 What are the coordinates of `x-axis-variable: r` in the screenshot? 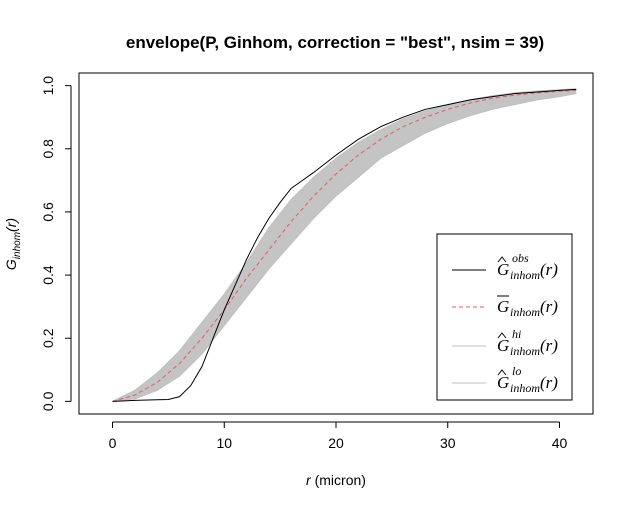 It's located at (309, 480).